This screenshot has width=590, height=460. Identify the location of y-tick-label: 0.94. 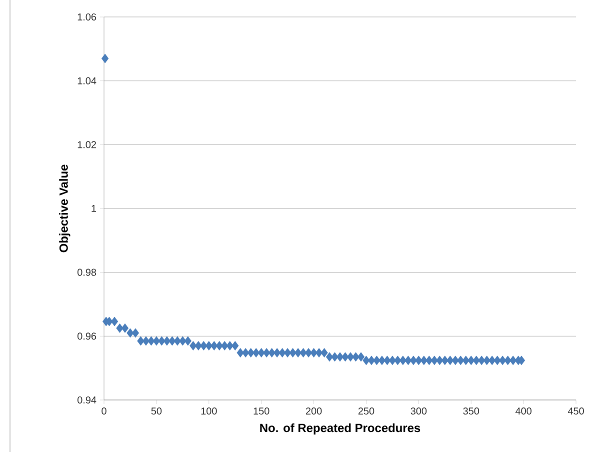
(86, 400).